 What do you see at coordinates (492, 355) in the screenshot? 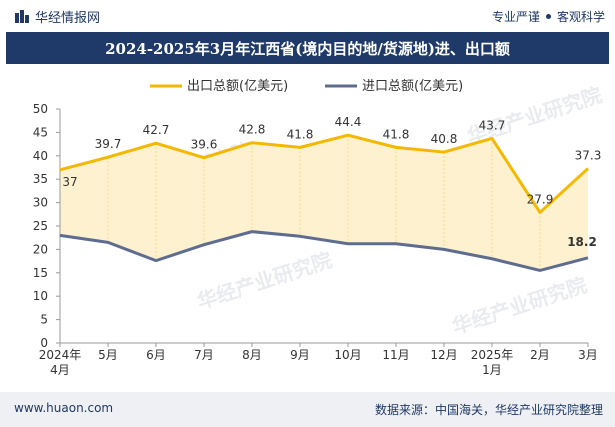
I see `x-tick-label-9: 2025年` at bounding box center [492, 355].